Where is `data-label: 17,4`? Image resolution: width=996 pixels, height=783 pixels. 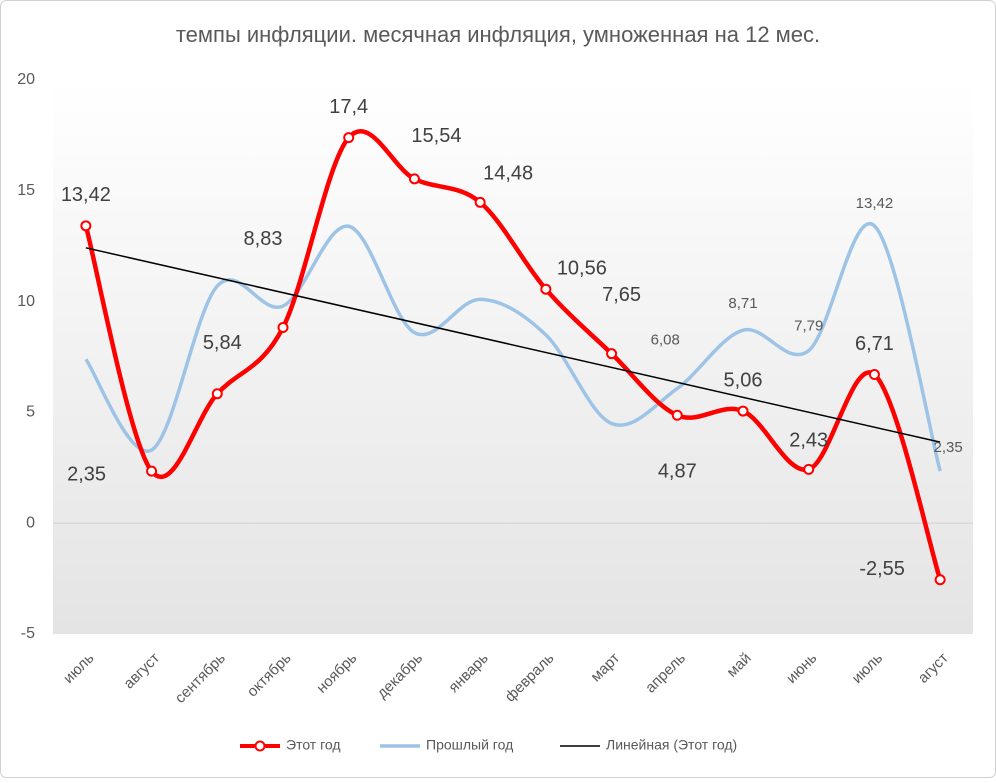
data-label: 17,4 is located at coordinates (348, 107).